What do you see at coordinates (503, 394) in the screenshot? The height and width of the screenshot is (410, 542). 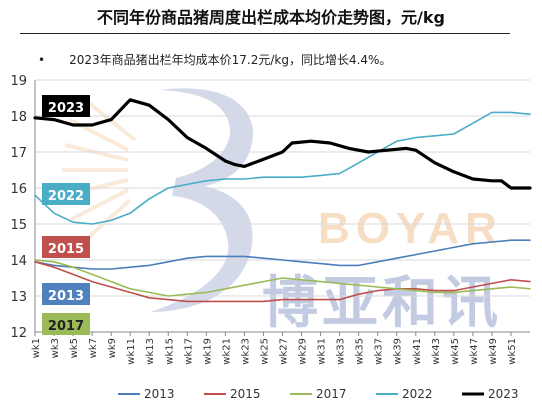 I see `legend-label-2023: 2023` at bounding box center [503, 394].